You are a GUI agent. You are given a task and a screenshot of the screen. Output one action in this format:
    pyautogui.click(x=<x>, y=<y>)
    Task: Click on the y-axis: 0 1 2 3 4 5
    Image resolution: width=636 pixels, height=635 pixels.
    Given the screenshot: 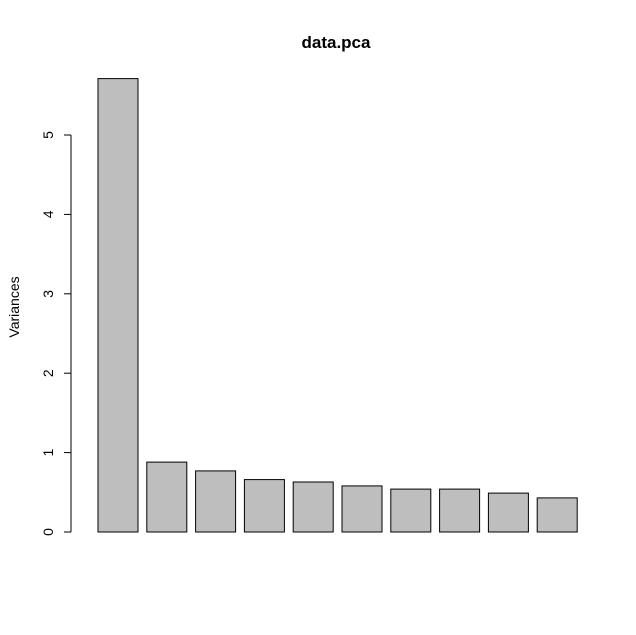 What is the action you would take?
    pyautogui.click(x=56, y=333)
    